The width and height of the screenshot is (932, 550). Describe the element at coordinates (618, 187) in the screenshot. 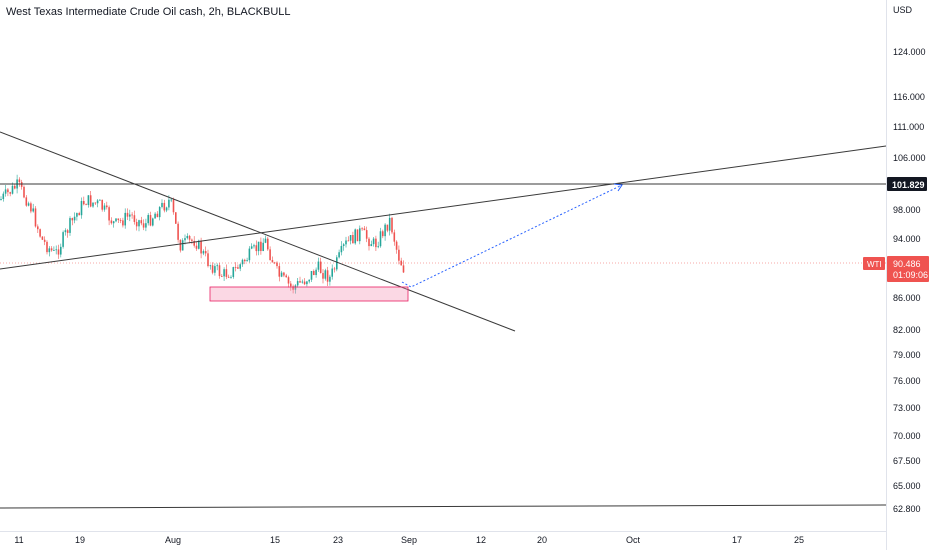

I see `projection-arrowhead` at that location.